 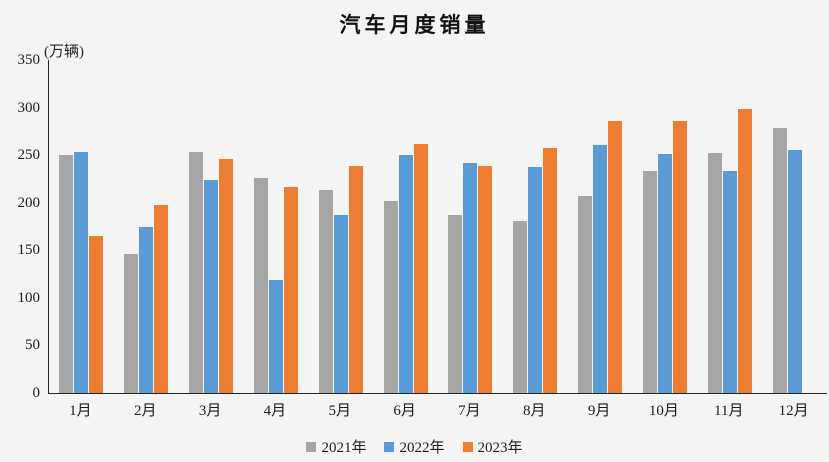 What do you see at coordinates (81, 272) in the screenshot?
I see `bar-2022年-1月` at bounding box center [81, 272].